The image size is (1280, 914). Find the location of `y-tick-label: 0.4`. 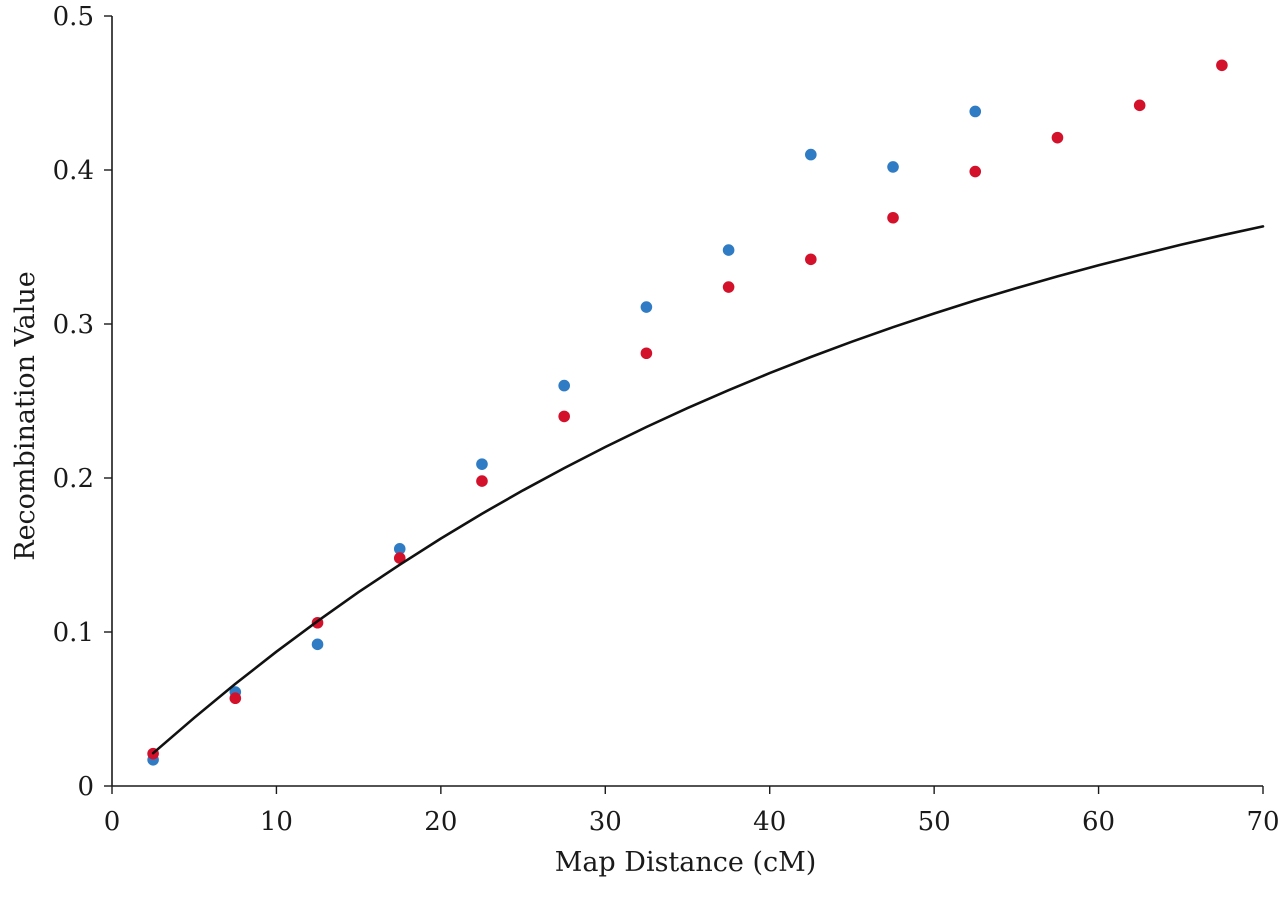

y-tick-label: 0.4 is located at coordinates (73, 171).